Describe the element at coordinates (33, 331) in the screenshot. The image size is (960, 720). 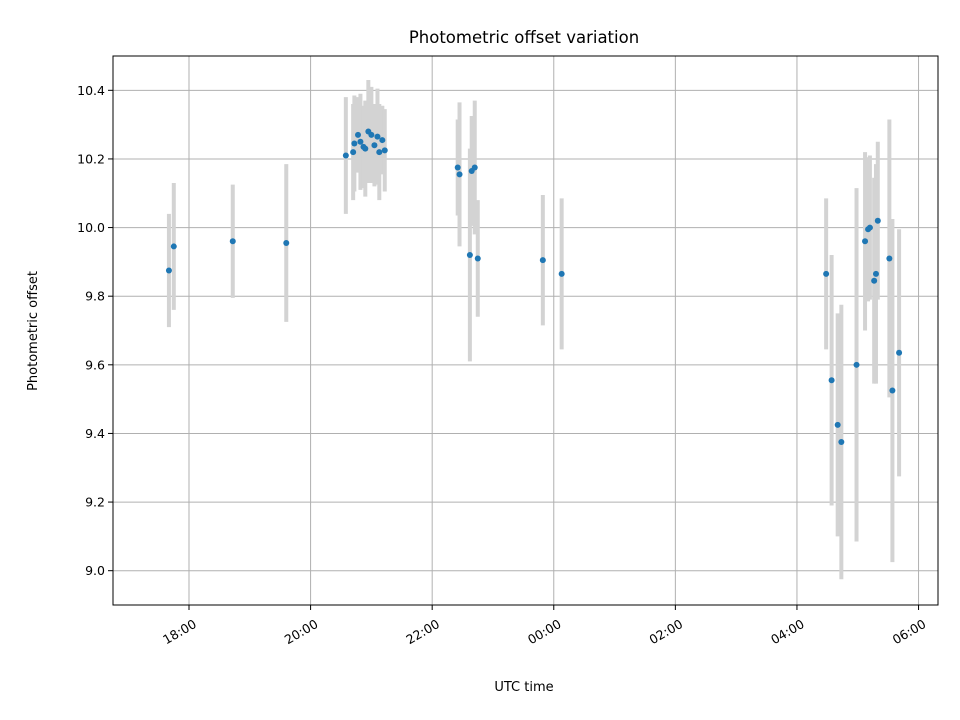
I see `y-axis-label: Photometric offset` at that location.